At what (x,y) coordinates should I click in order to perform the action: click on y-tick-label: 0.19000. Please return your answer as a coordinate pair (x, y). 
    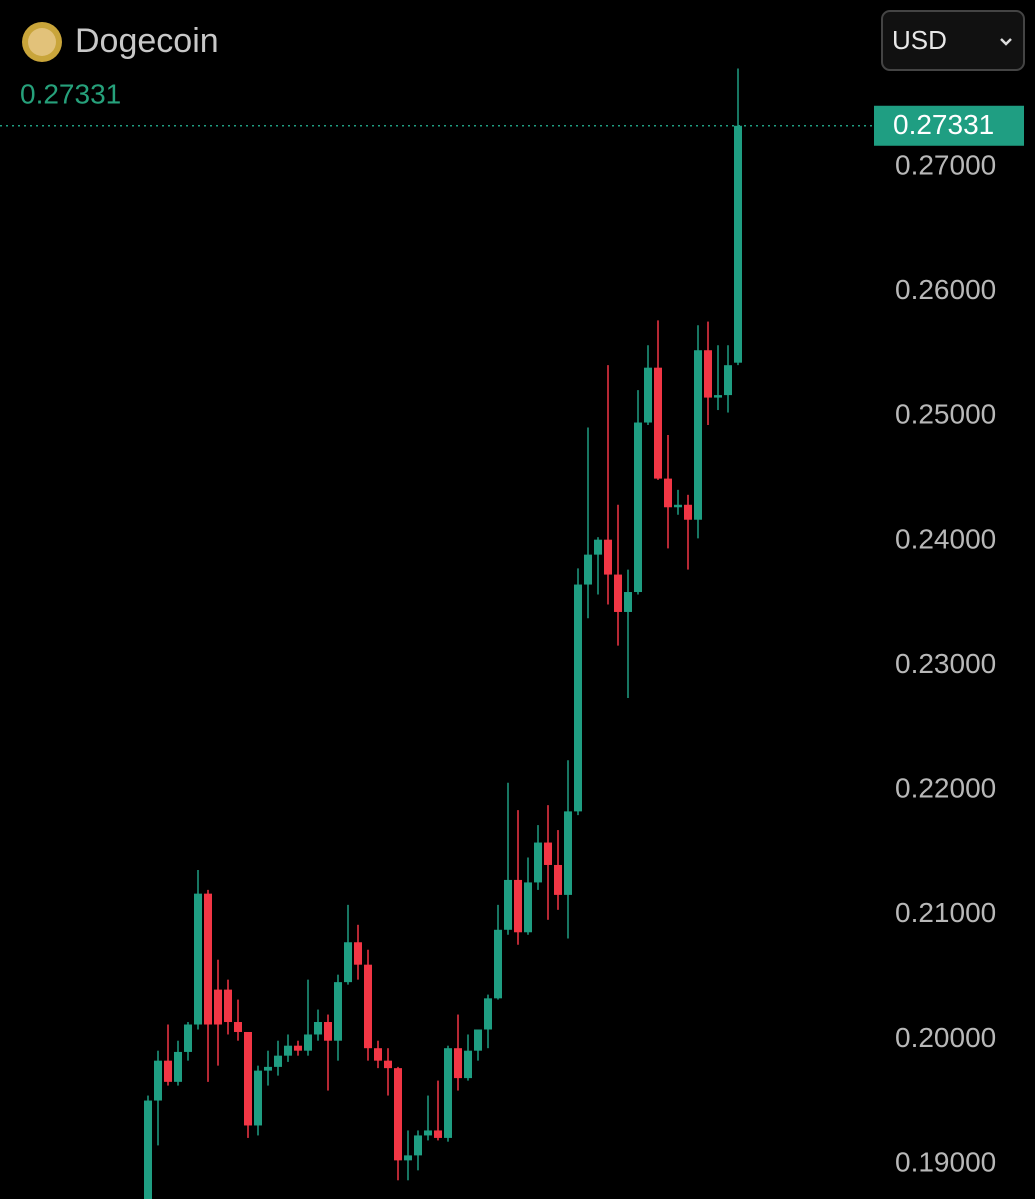
    Looking at the image, I should click on (945, 1161).